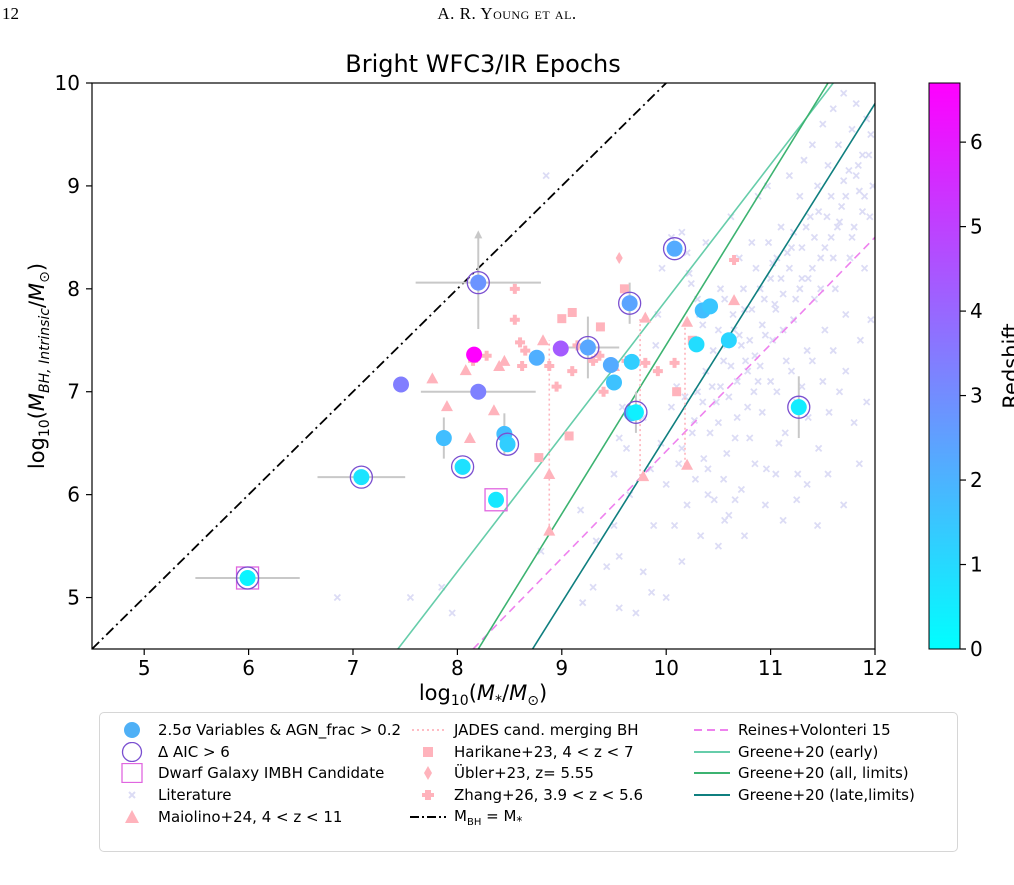  What do you see at coordinates (428, 751) in the screenshot?
I see `square-marker-icon` at bounding box center [428, 751].